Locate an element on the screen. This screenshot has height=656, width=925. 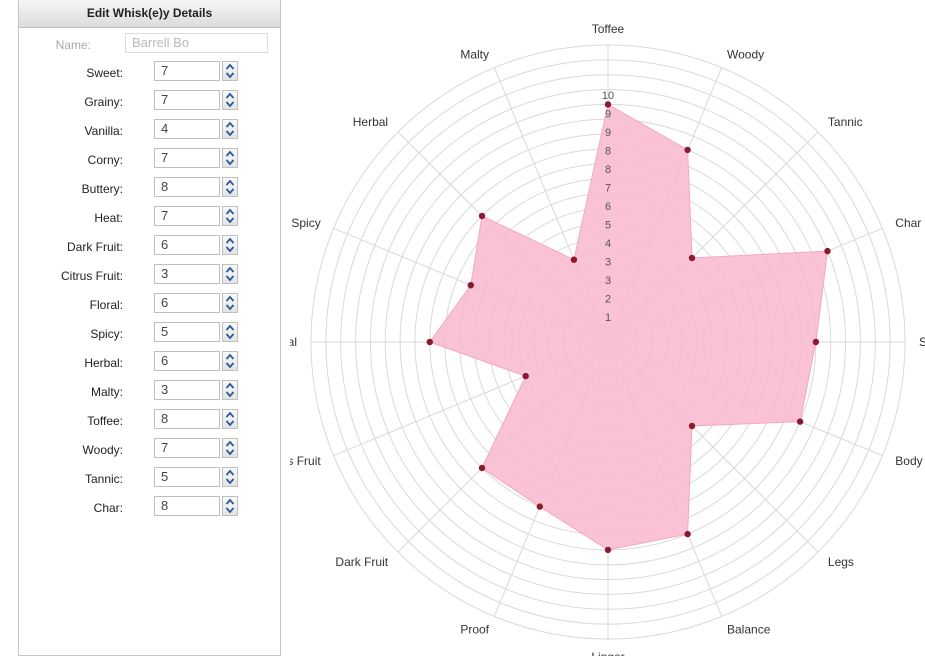
axis-label-sweet: Sw is located at coordinates (922, 342).